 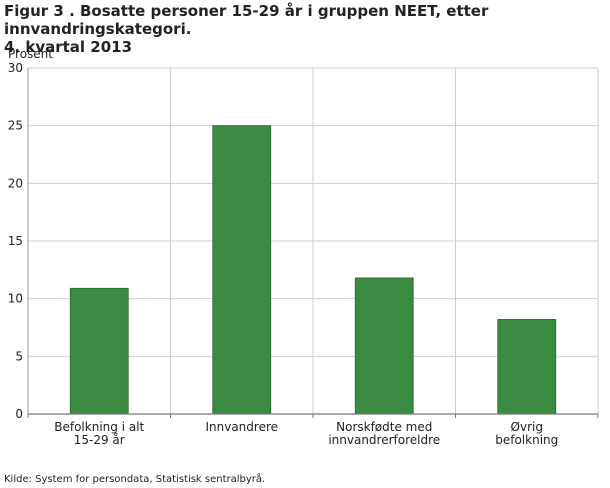 I want to click on chart-title-line-2: 4. kvartal 2013, so click(x=68, y=47).